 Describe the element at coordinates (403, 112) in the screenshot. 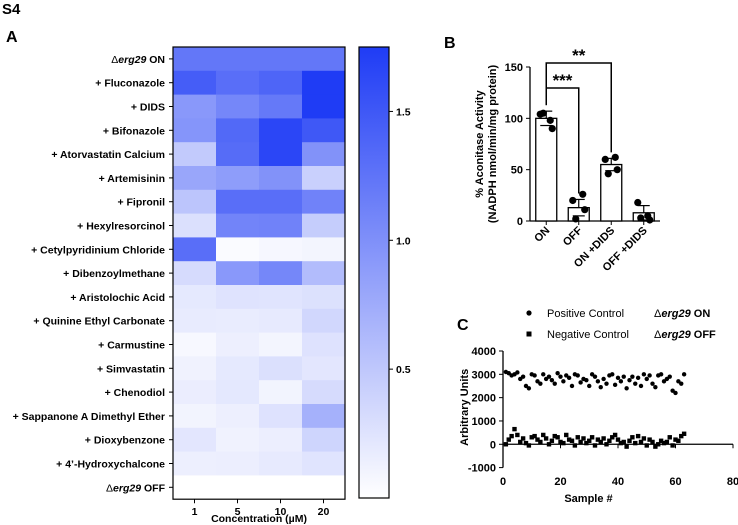

I see `colorbar-tick-label: 1.5` at that location.